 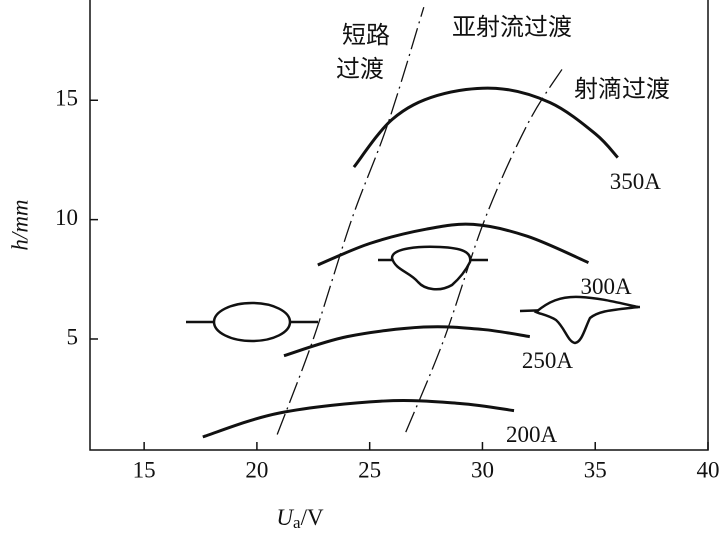 What do you see at coordinates (256, 469) in the screenshot?
I see `x-tick-label: 20` at bounding box center [256, 469].